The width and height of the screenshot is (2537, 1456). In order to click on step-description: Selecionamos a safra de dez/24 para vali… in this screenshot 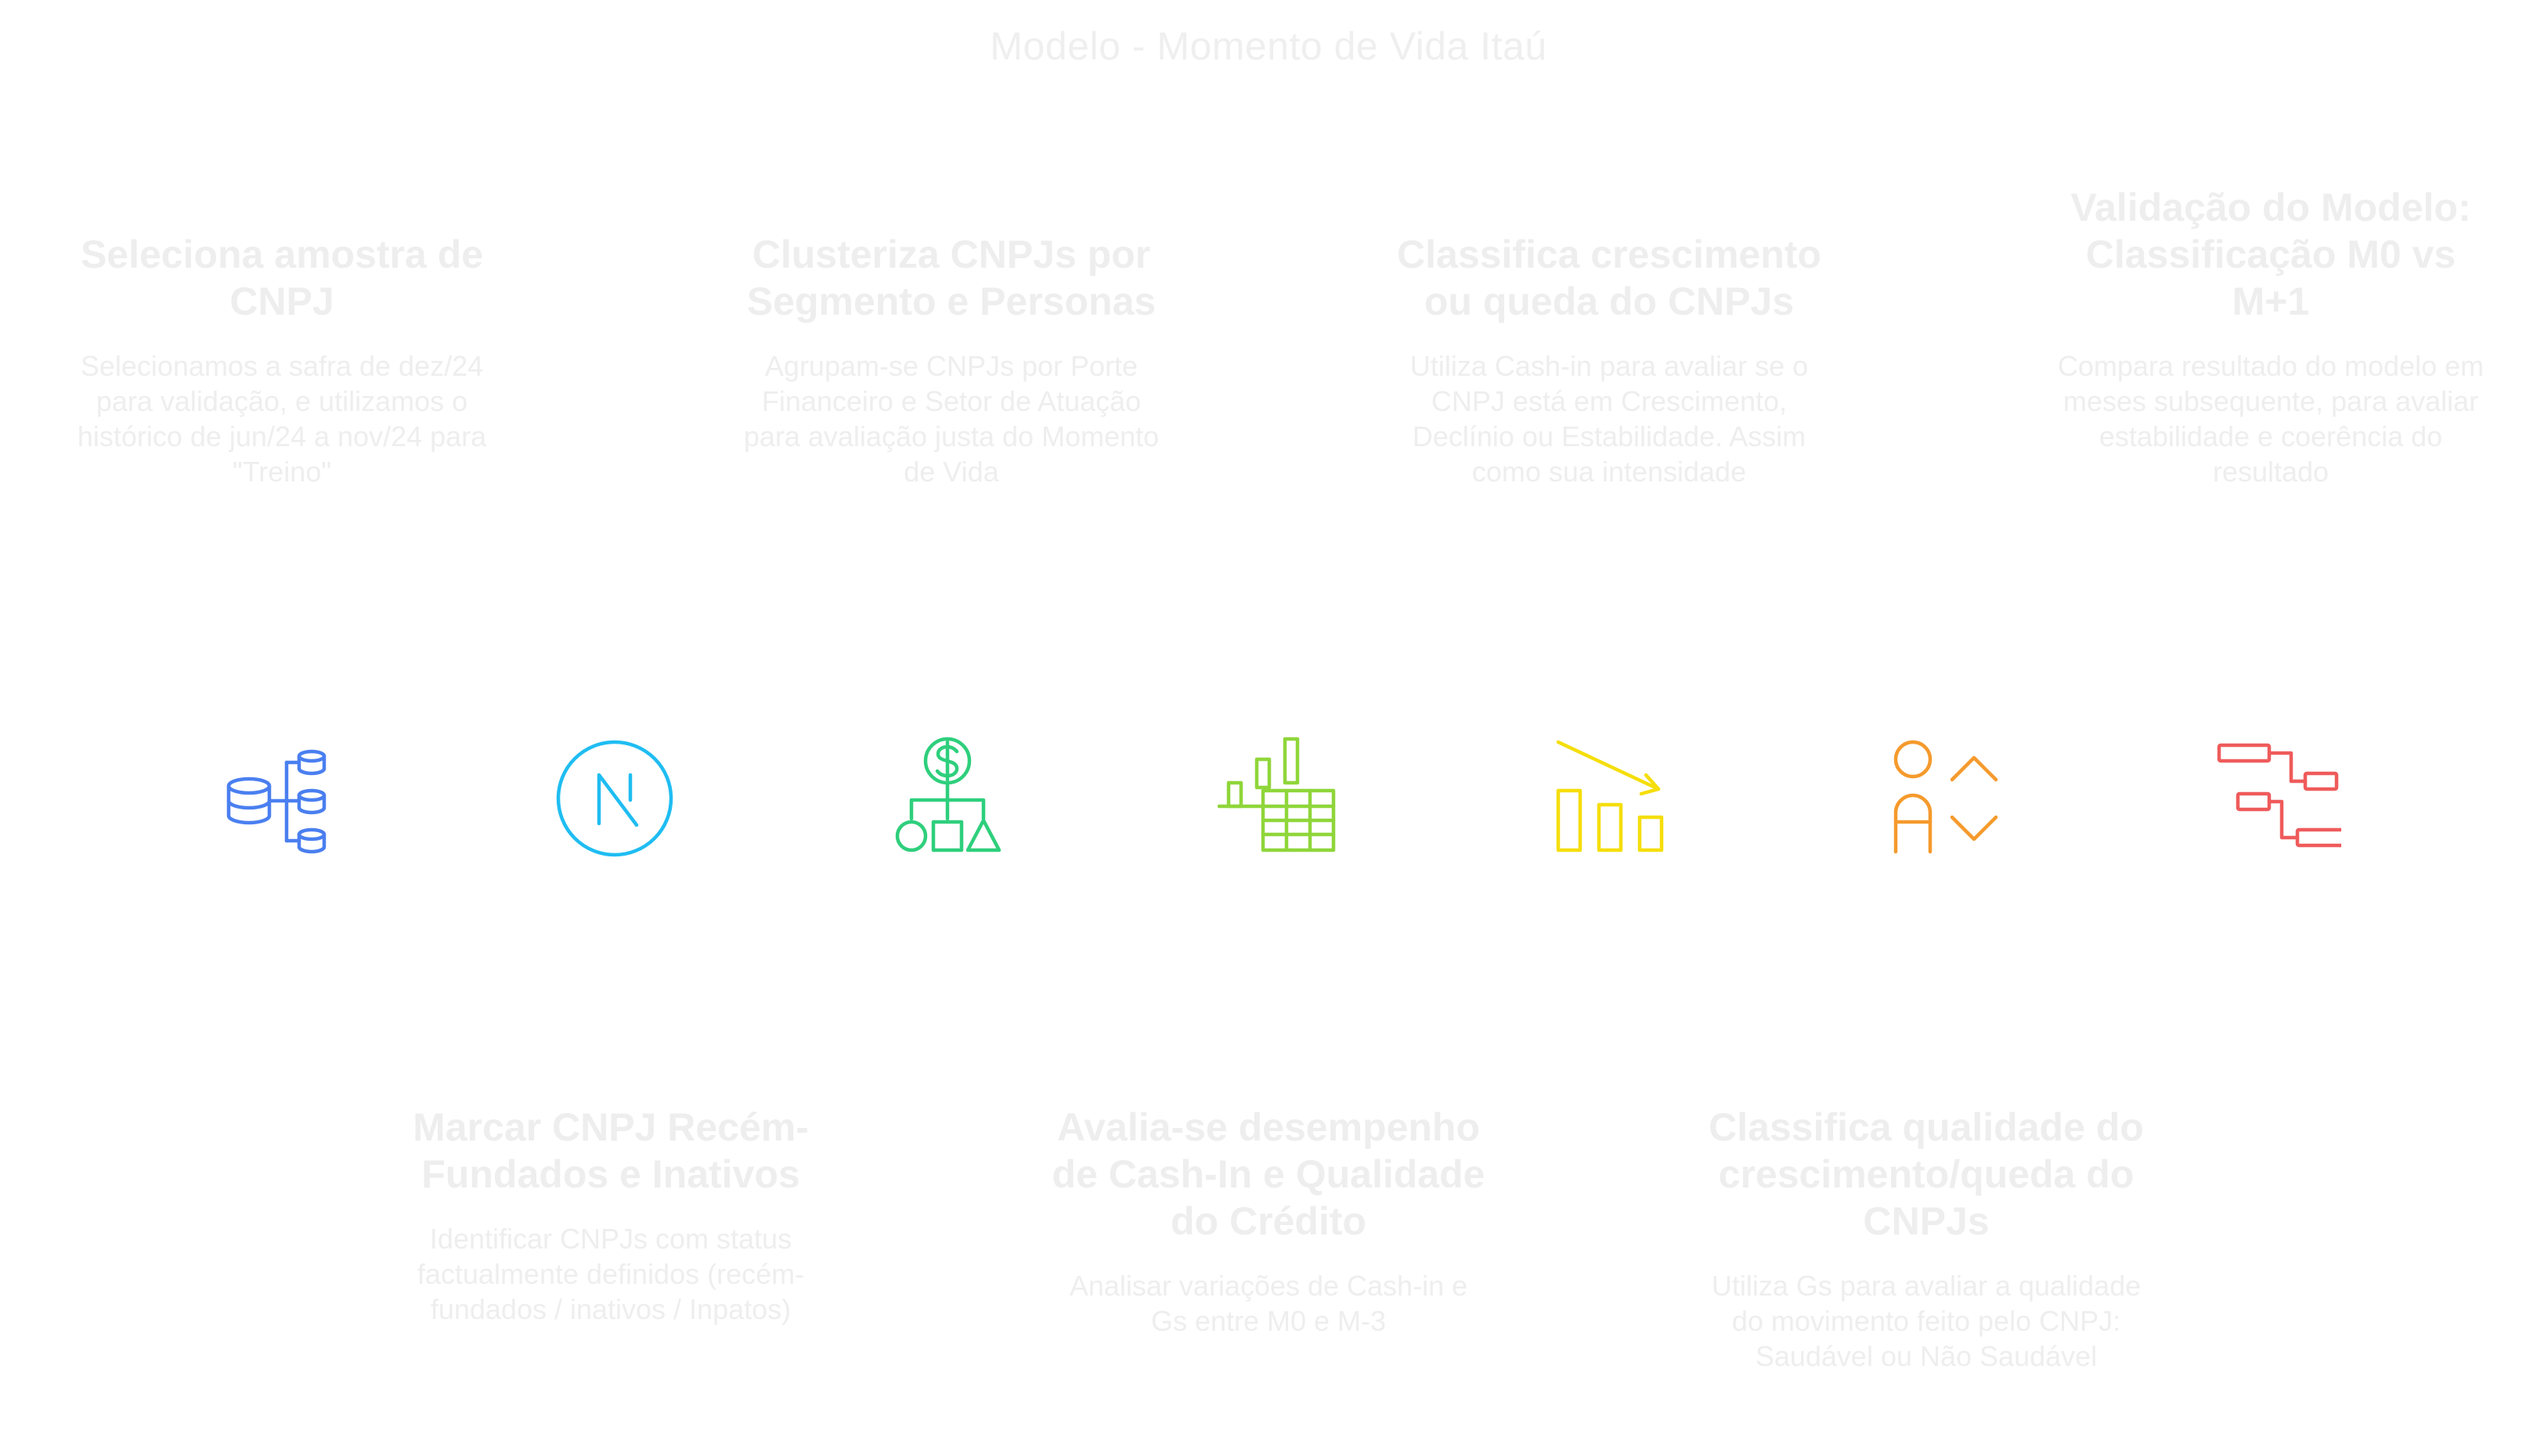, I will do `click(282, 419)`.